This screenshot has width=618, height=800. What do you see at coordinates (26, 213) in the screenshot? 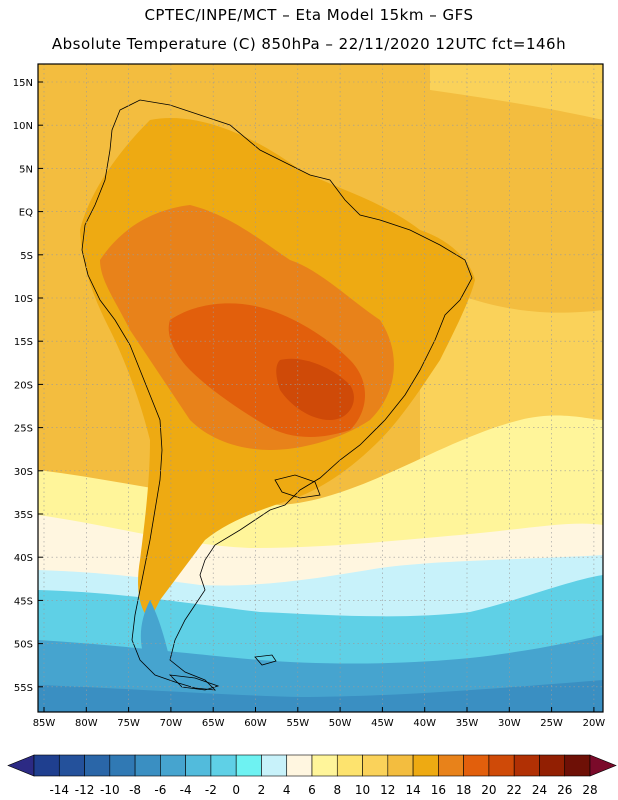
I see `lat-tick-label: EQ` at bounding box center [26, 213].